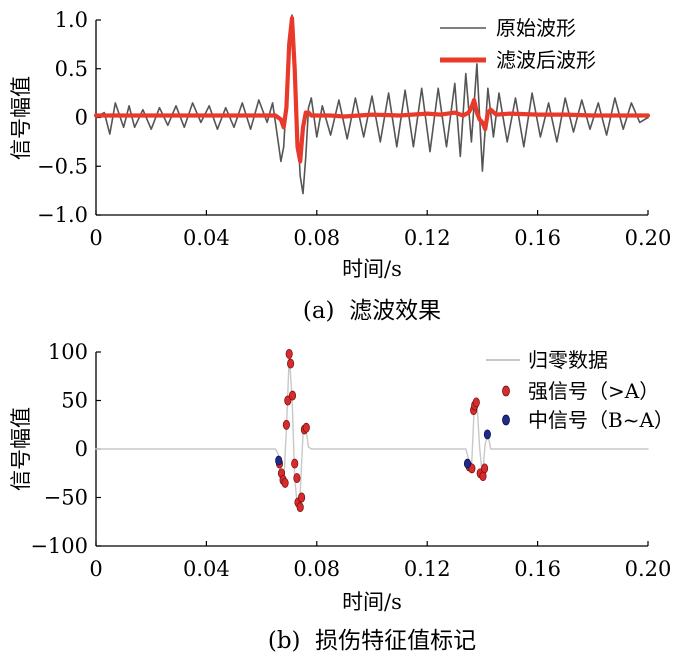 The image size is (700, 660). Describe the element at coordinates (372, 311) in the screenshot. I see `panel-a-caption: (a) 滤波效果` at that location.